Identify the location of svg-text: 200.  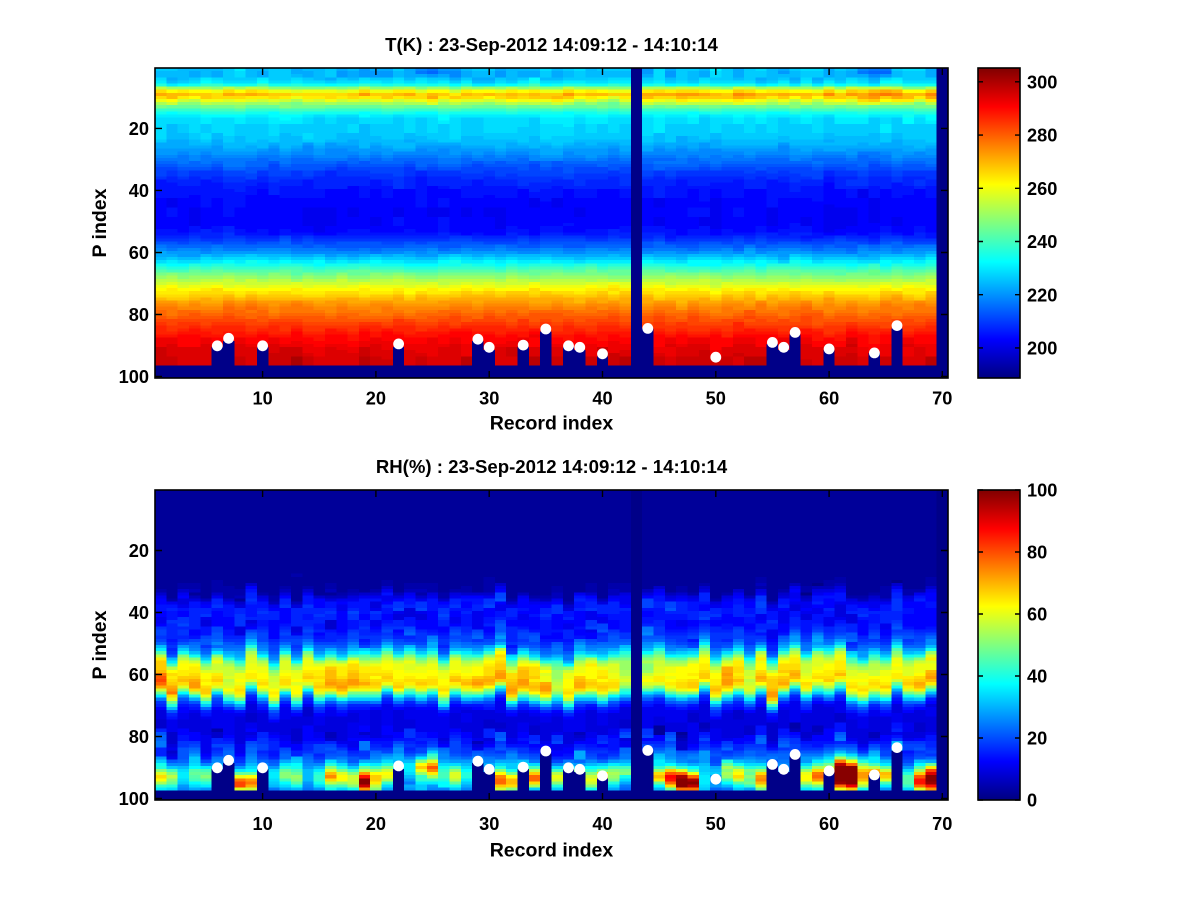
(1042, 349).